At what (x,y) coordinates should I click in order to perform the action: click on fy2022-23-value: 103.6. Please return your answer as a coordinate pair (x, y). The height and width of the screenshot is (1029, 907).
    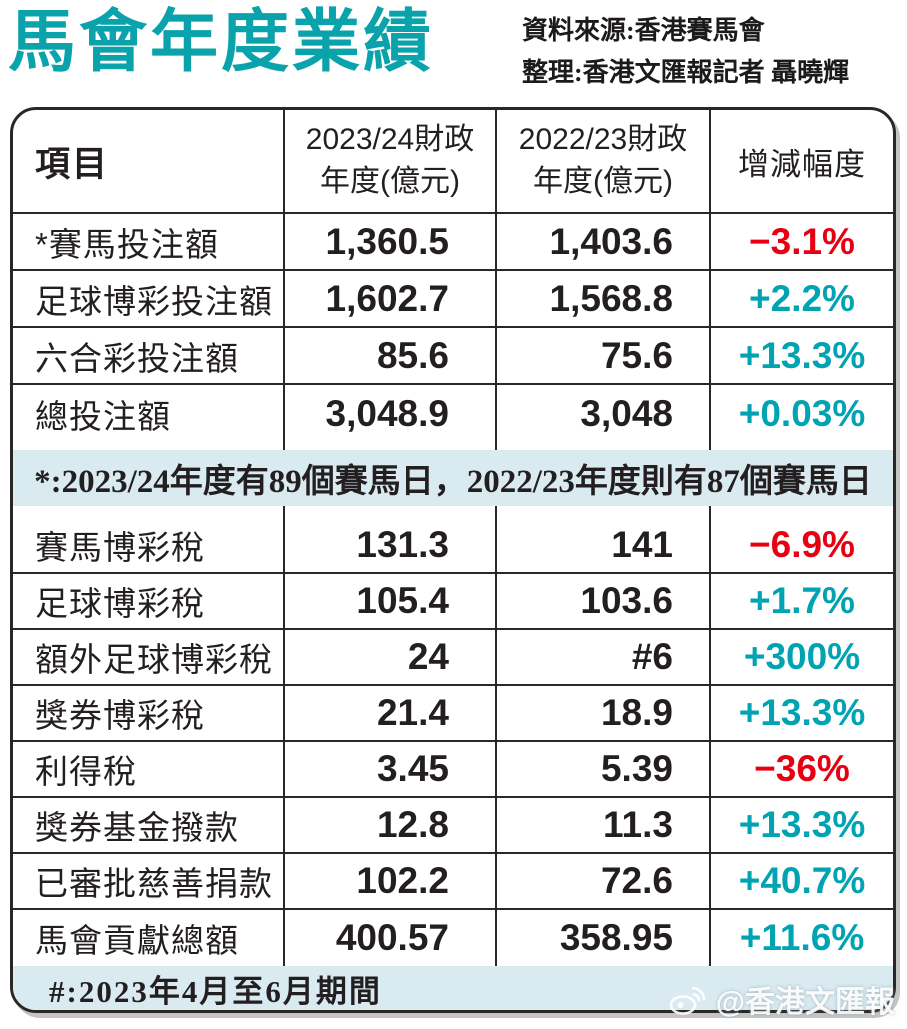
    Looking at the image, I should click on (604, 601).